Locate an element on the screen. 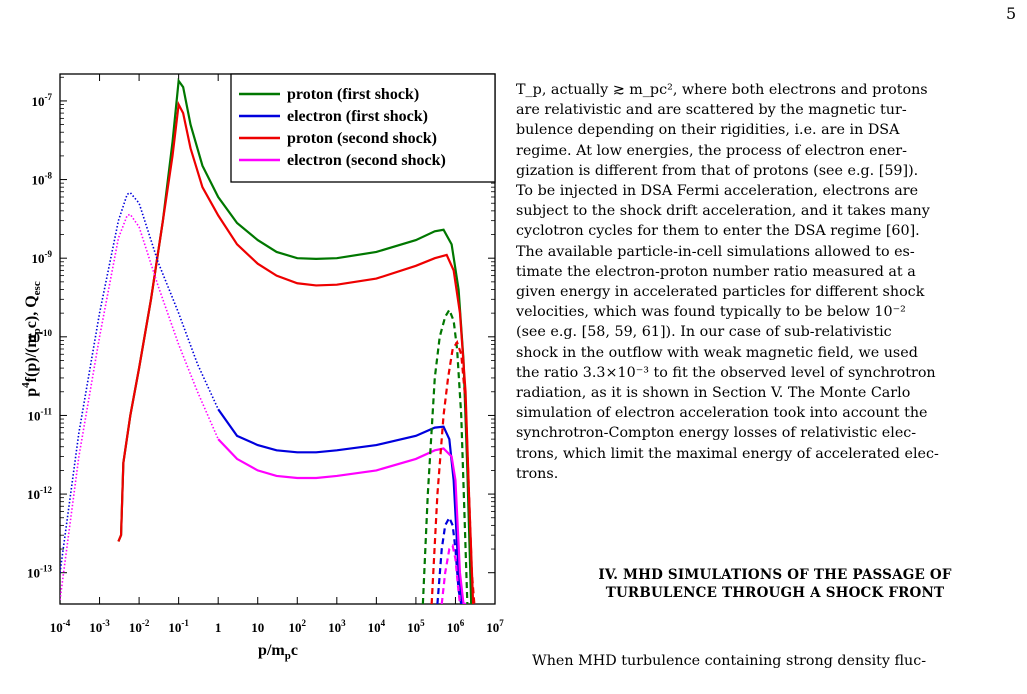 This screenshot has width=1027, height=694. y-tick-labels: 10⁻¹³ 10⁻¹² 10⁻¹¹ 10⁻¹⁰ 10⁻⁹ 10⁻⁸ 10⁻⁷ is located at coordinates (39, 336).